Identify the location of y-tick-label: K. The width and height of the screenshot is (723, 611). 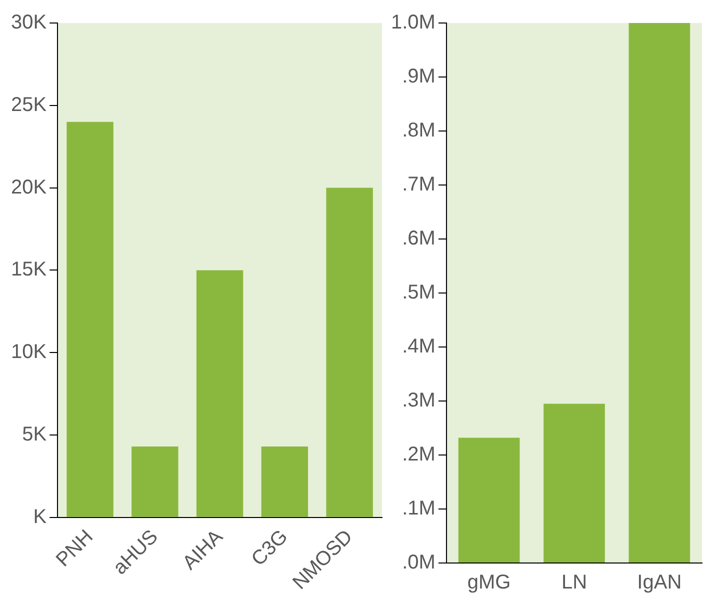
(40, 517).